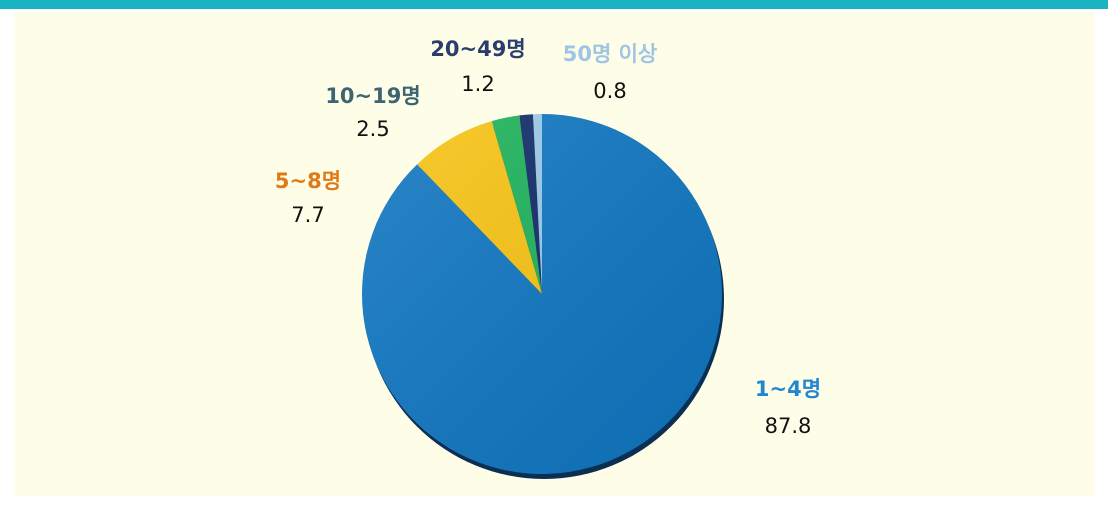 The height and width of the screenshot is (513, 1108). I want to click on slice-value: 2.5, so click(372, 129).